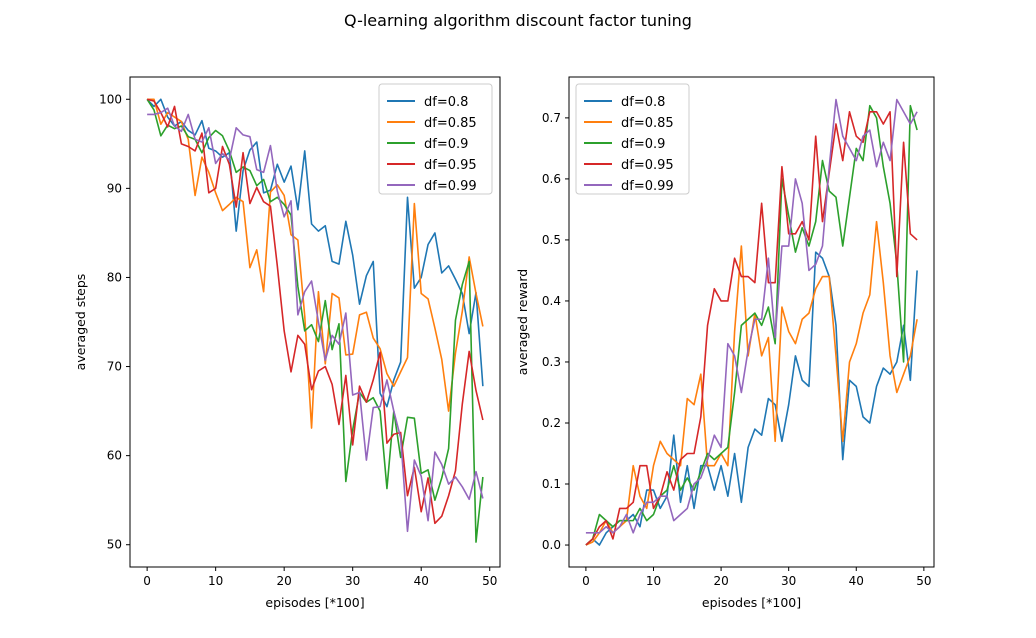 The image size is (1036, 638). Describe the element at coordinates (450, 186) in the screenshot. I see `steps-legend-label: df=0.99` at that location.